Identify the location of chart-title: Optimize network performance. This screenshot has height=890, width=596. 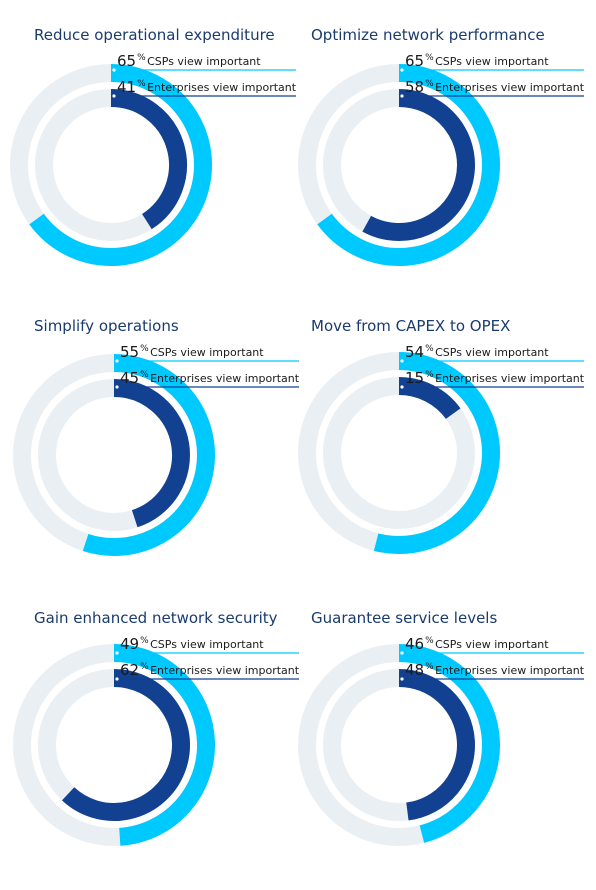
(428, 35).